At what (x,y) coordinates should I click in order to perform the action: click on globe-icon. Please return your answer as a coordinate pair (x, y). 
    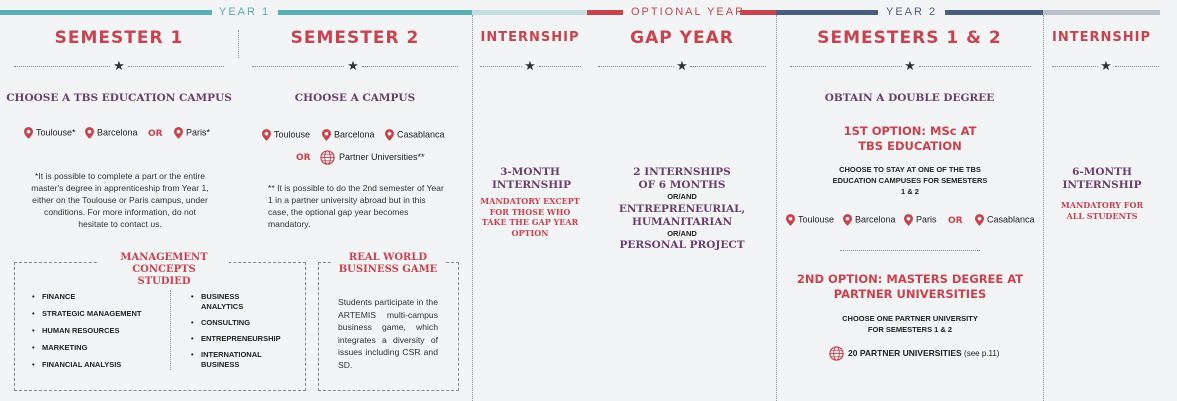
    Looking at the image, I should click on (327, 157).